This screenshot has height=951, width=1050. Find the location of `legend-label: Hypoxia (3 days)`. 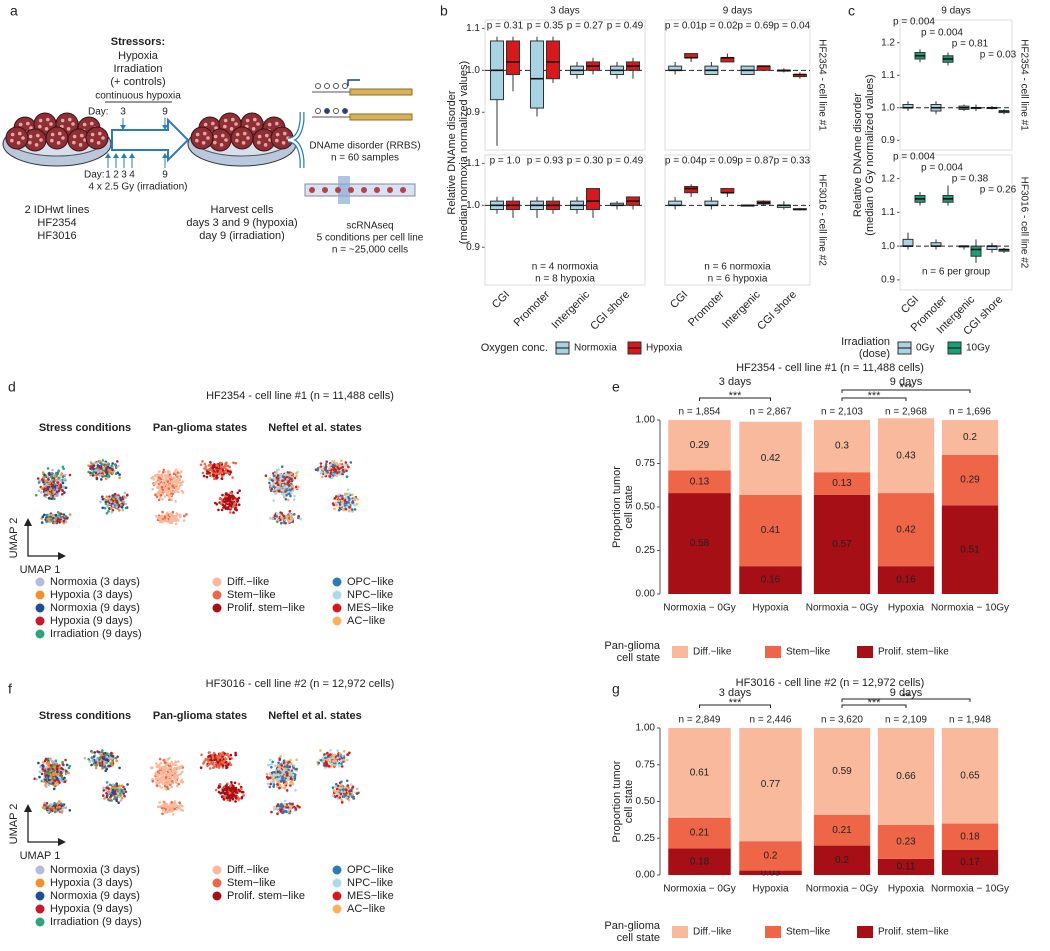

legend-label: Hypoxia (3 days) is located at coordinates (91, 595).